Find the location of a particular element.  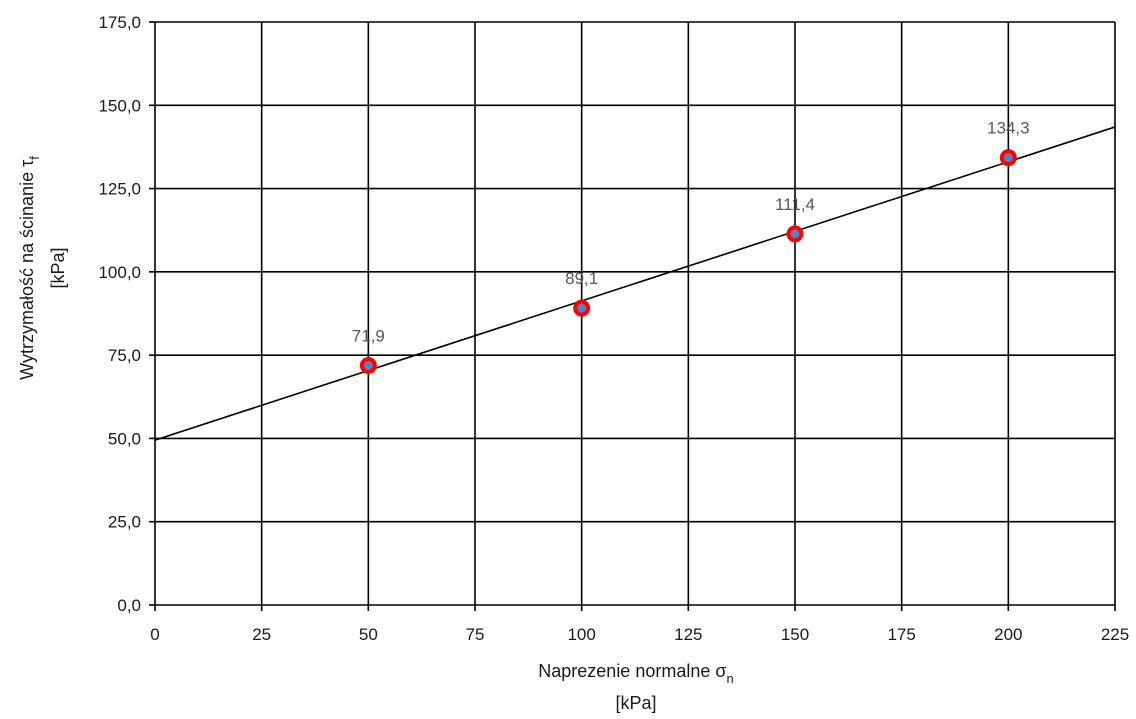

x-tick-label: 100 is located at coordinates (581, 634).